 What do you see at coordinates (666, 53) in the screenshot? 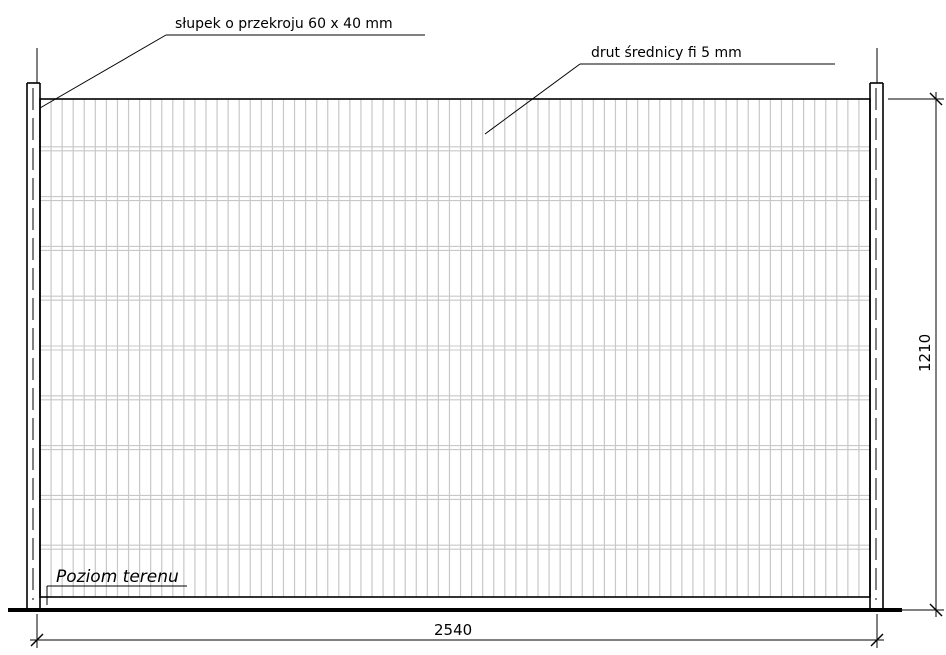
I see `wire-label: drut średnicy fi 5 mm` at bounding box center [666, 53].